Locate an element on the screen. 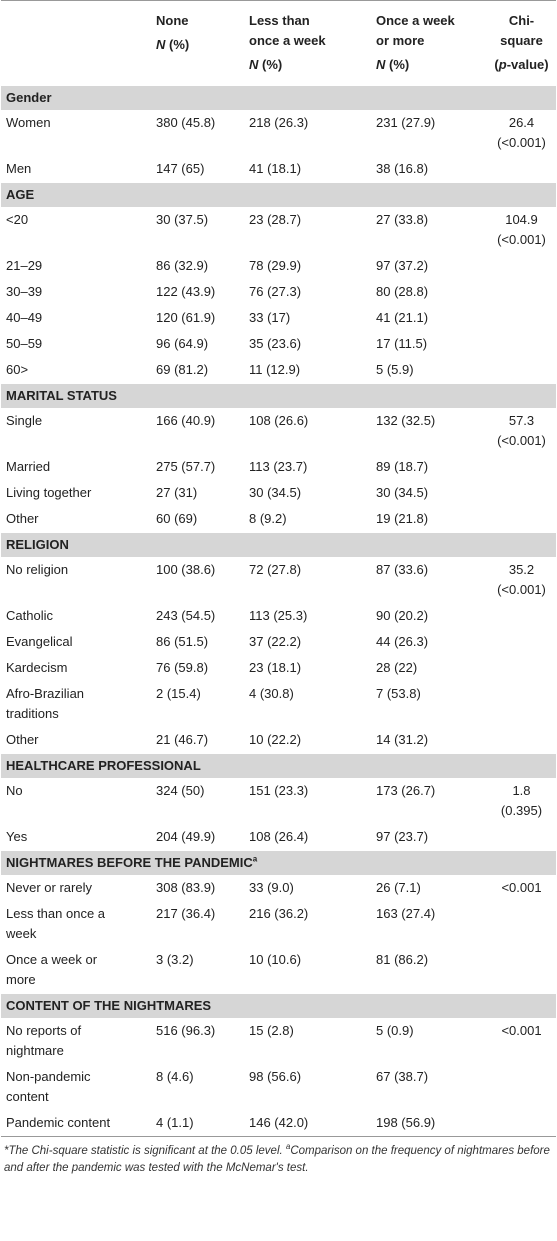 The height and width of the screenshot is (1241, 557). cell-value: 2 (15.4) is located at coordinates (178, 693).